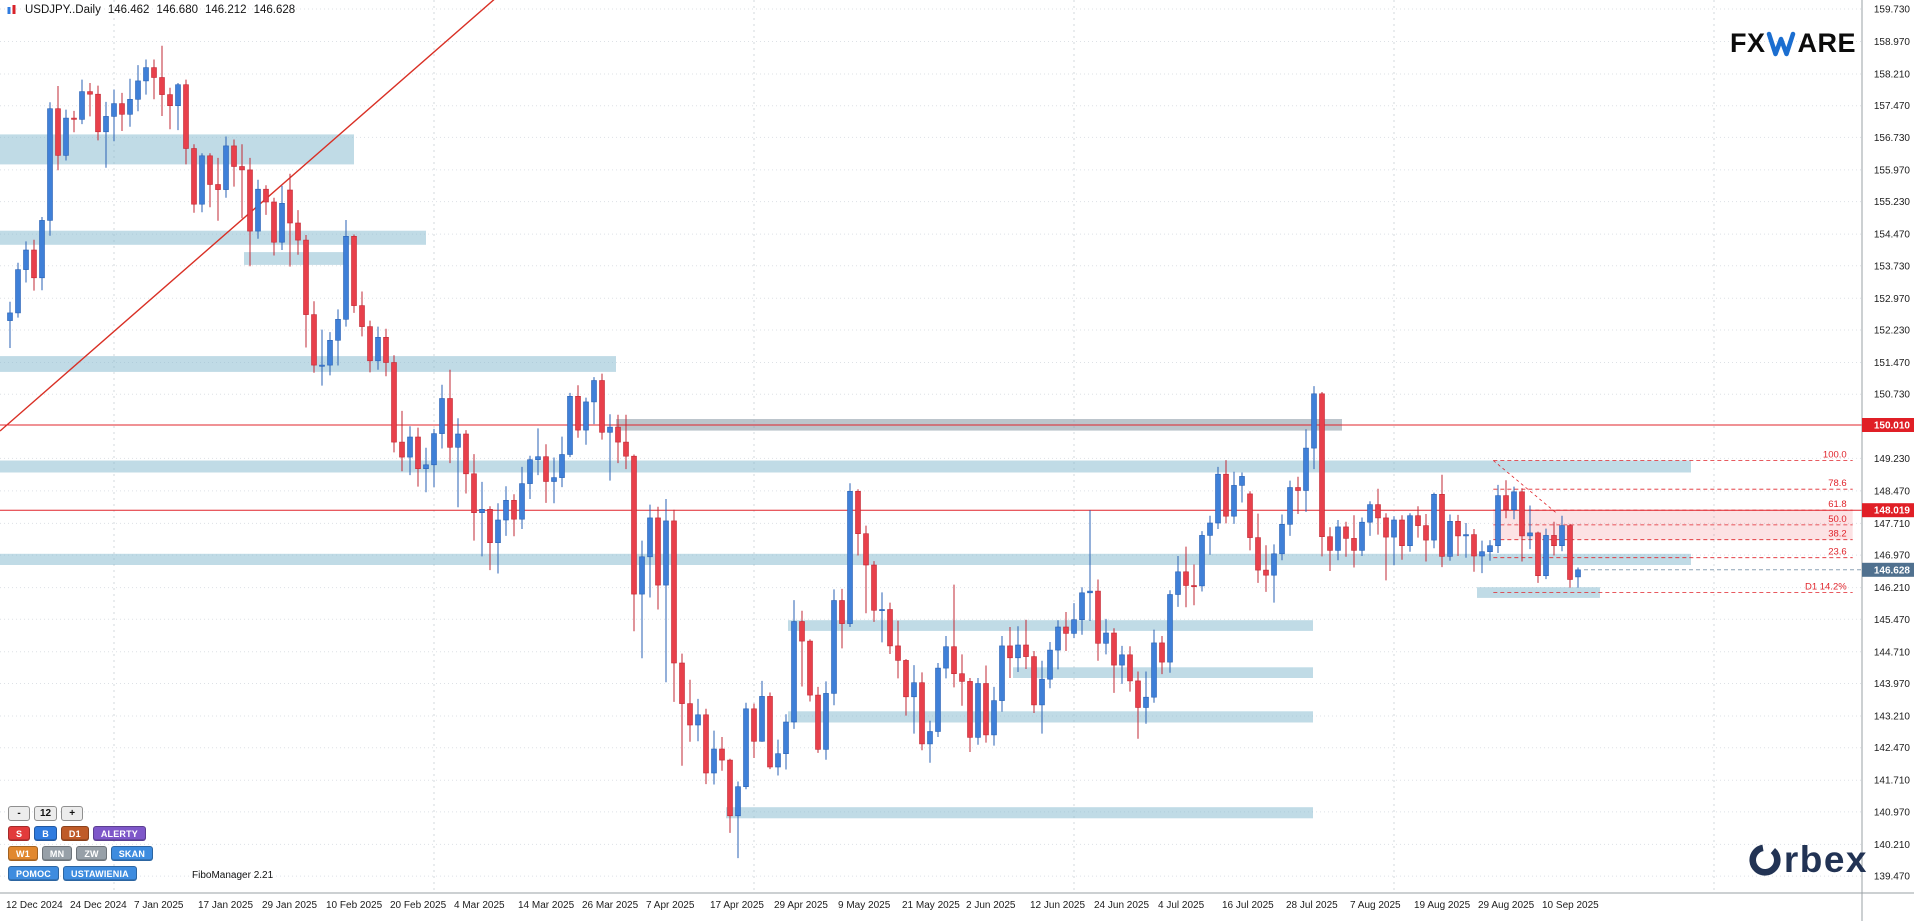 Image resolution: width=1914 pixels, height=921 pixels. Describe the element at coordinates (91, 853) in the screenshot. I see `toolbar-button-zw: ZW` at that location.